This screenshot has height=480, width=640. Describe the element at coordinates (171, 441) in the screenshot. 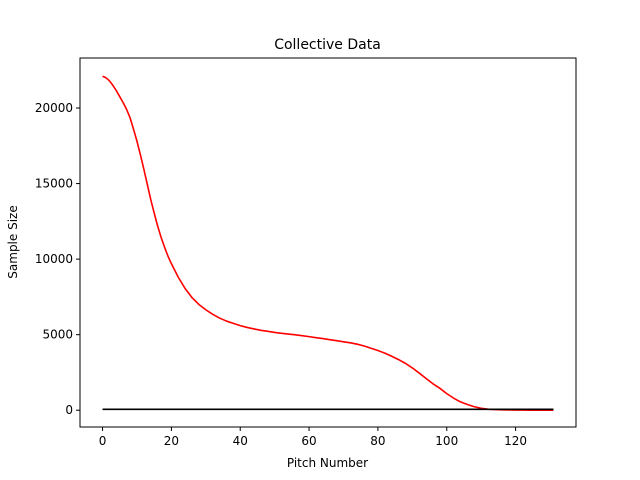

I see `x-tick-label: 20` at that location.